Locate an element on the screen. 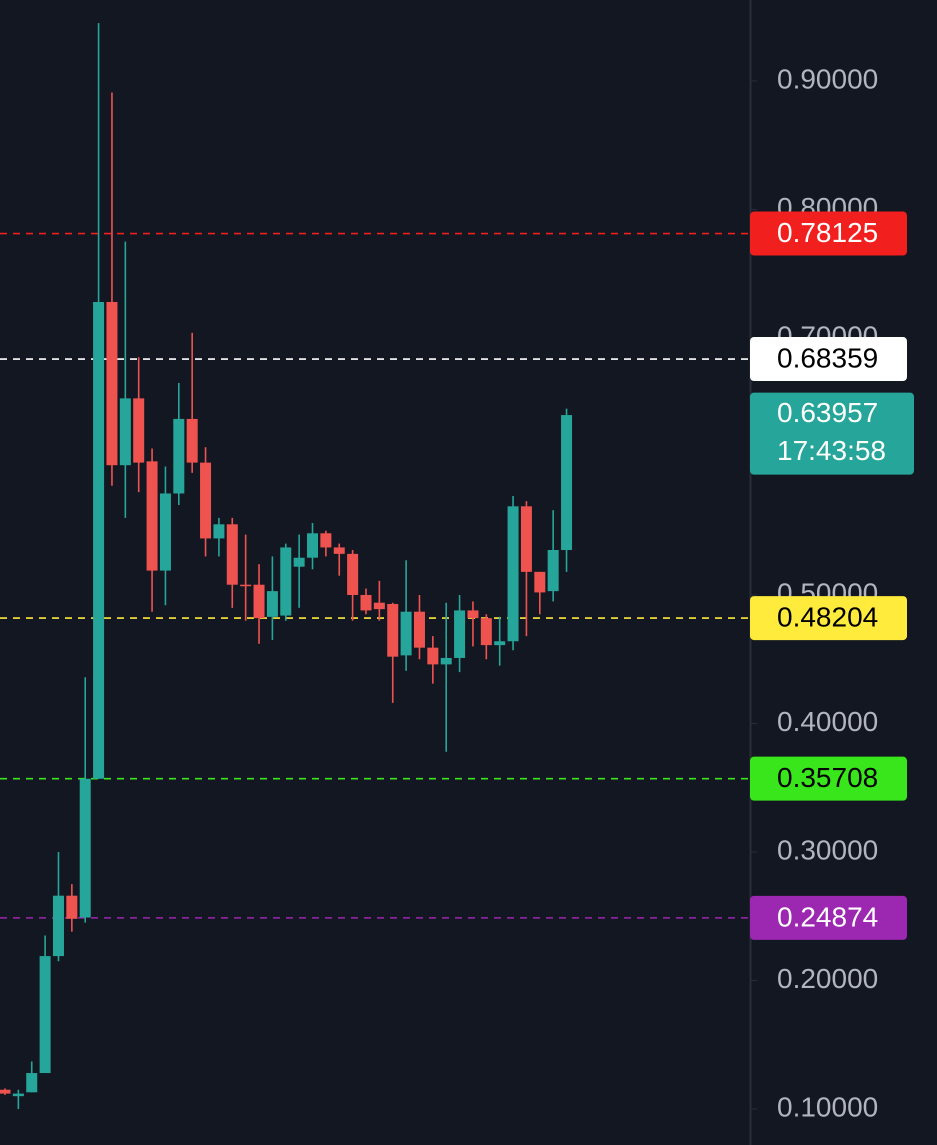 The image size is (937, 1145). level-price-label: 0.68359 is located at coordinates (827, 357).